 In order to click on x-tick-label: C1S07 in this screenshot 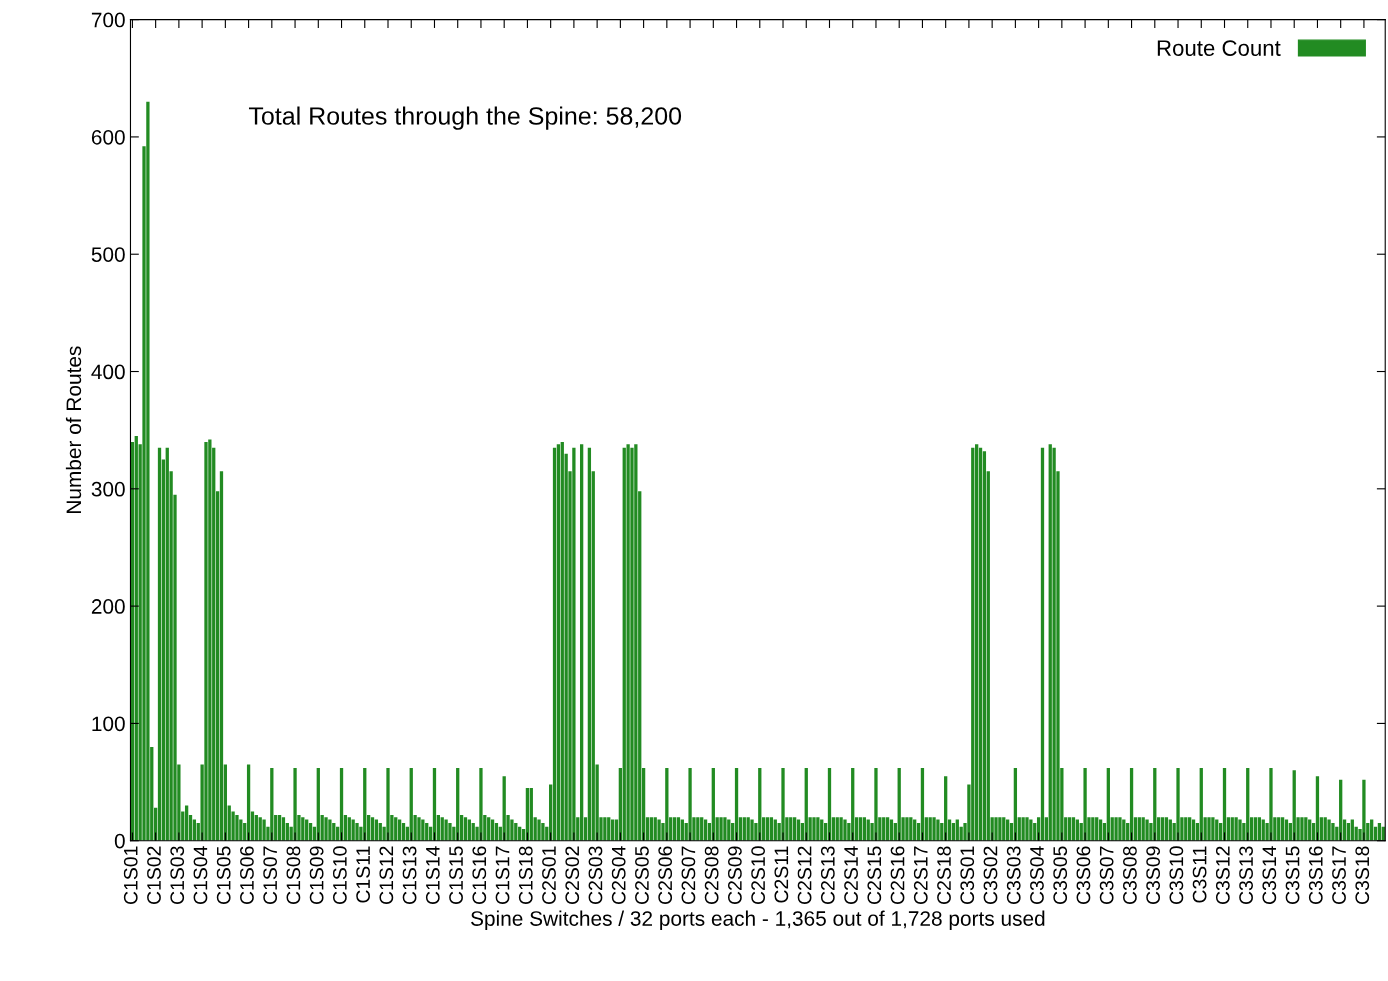, I will do `click(270, 875)`.